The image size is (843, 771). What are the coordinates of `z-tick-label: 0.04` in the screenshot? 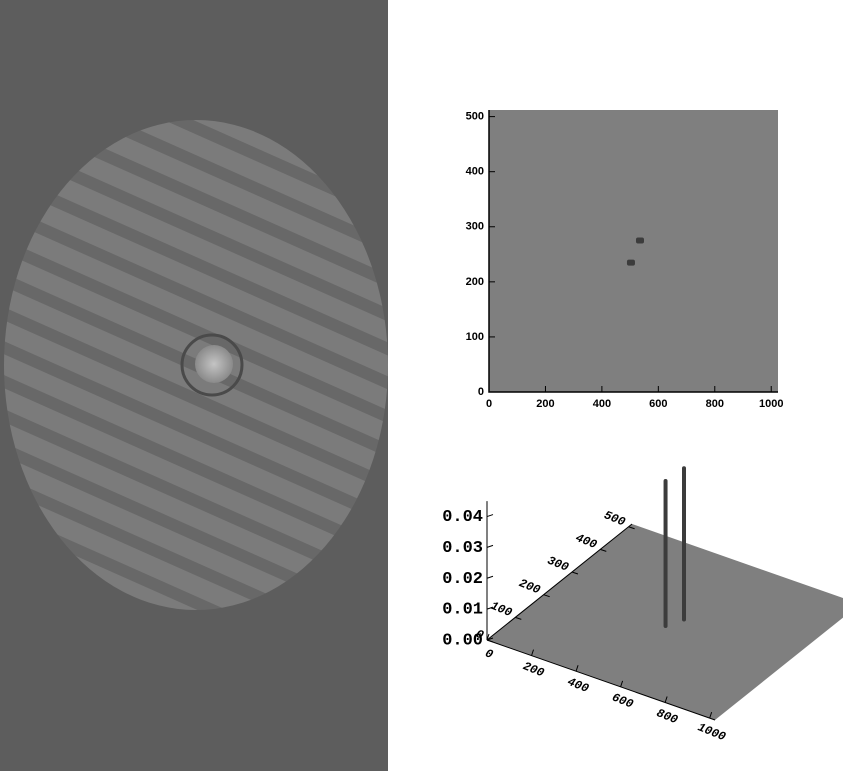 It's located at (462, 517).